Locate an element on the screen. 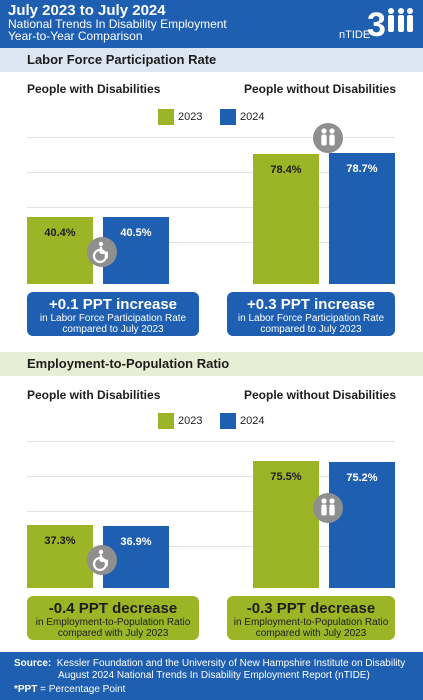  section-header-lfpr: Labor Force Participation Rate is located at coordinates (211, 60).